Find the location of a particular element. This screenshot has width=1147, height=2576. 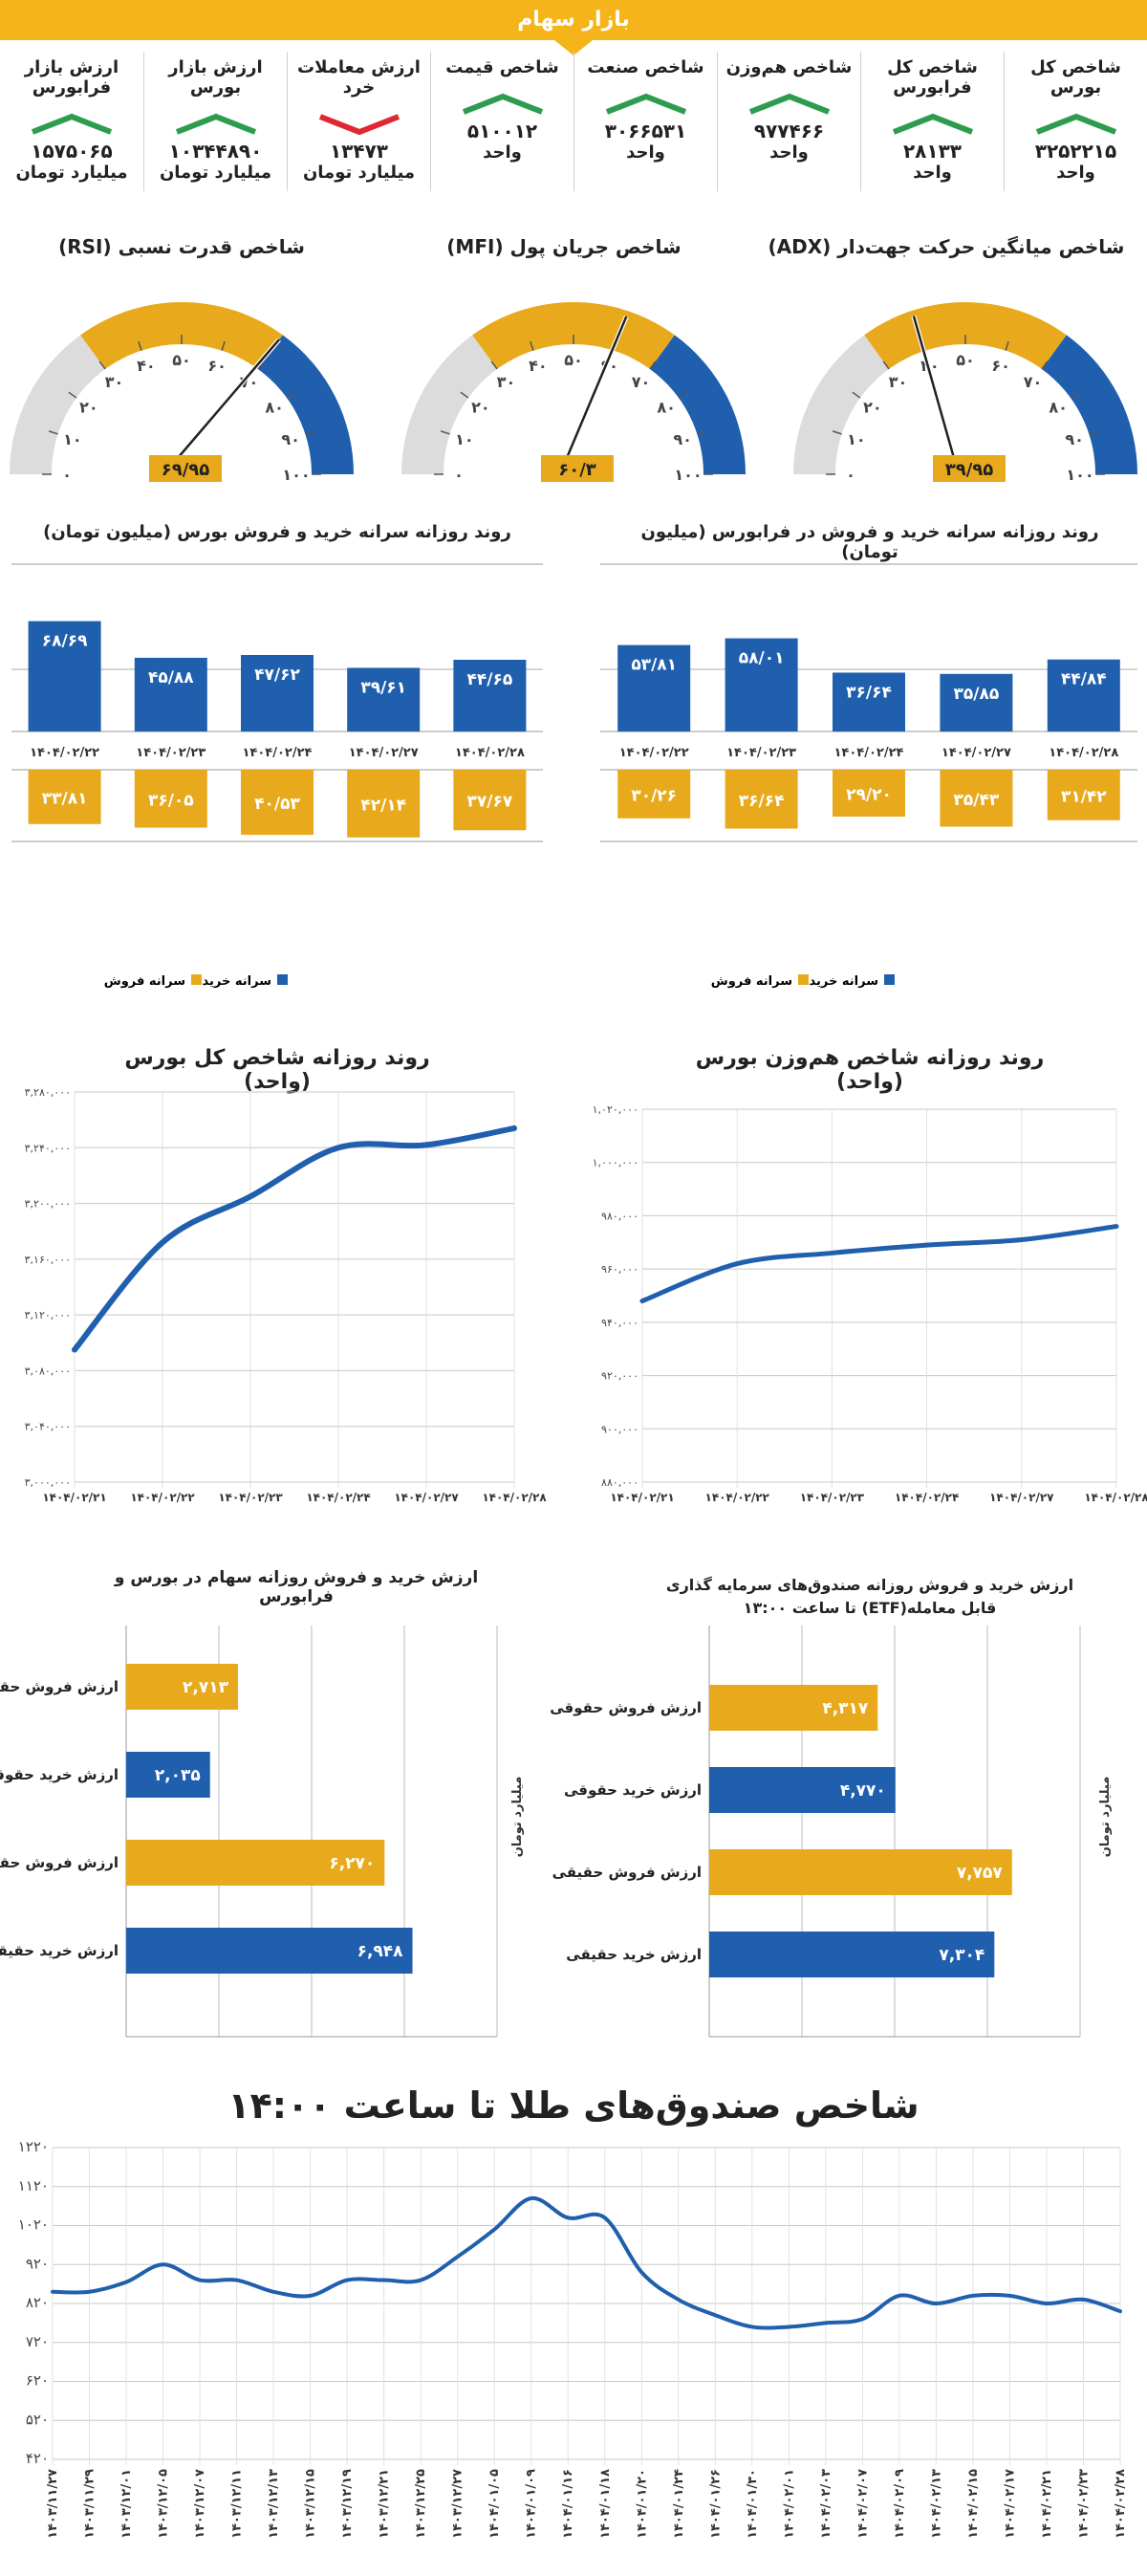

hbar-value-label: ۴,۳۱۷ is located at coordinates (845, 1708).